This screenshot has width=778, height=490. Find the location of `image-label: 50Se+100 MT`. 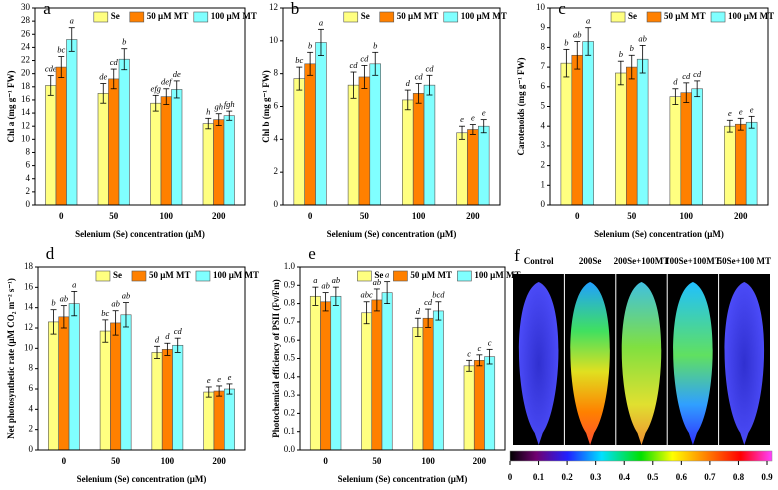

image-label: 50Se+100 MT is located at coordinates (744, 261).